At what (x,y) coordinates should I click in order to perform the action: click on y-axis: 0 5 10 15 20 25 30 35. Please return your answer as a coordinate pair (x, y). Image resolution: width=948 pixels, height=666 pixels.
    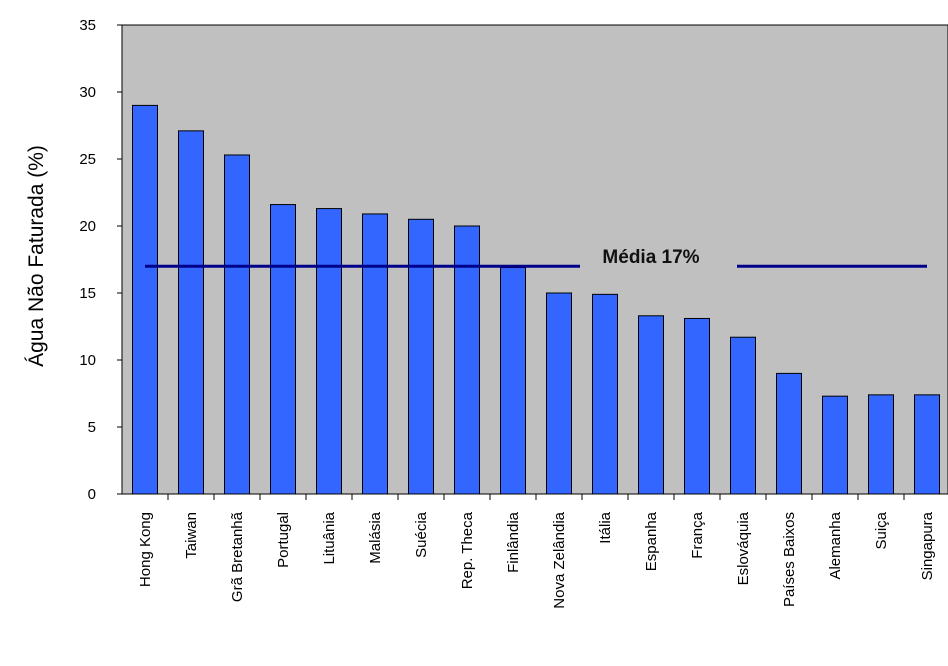
    Looking at the image, I should click on (100, 260).